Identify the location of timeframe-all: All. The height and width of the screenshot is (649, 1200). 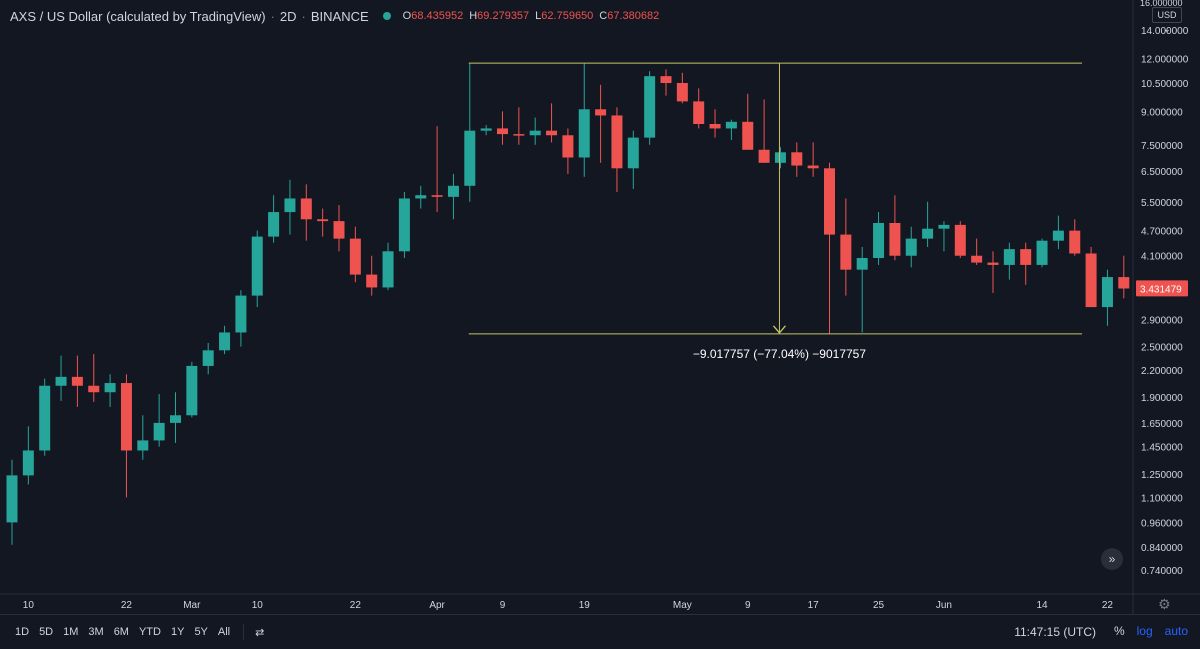
(224, 632).